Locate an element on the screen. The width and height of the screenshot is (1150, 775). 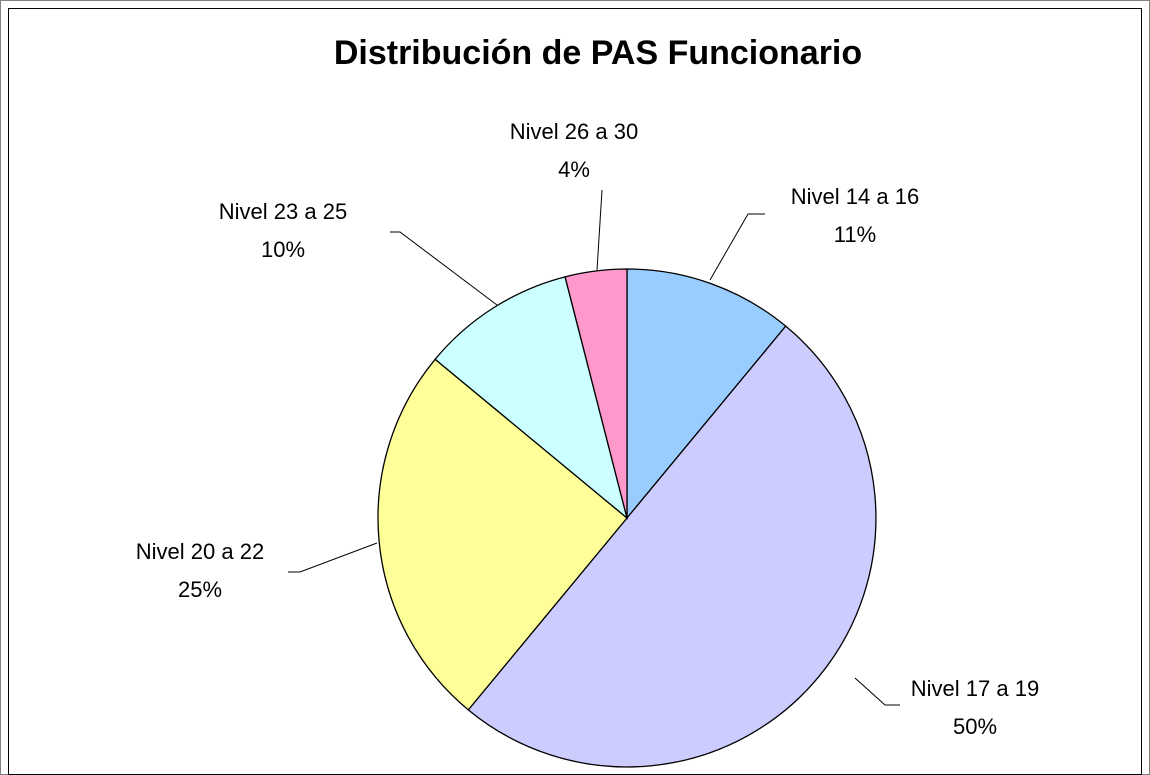
slice-label: Nivel 20 a 22 is located at coordinates (200, 551).